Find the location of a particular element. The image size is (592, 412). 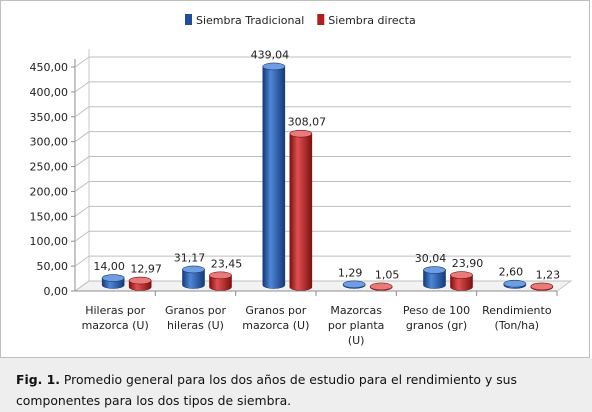

data-label: 12,97 is located at coordinates (146, 269).